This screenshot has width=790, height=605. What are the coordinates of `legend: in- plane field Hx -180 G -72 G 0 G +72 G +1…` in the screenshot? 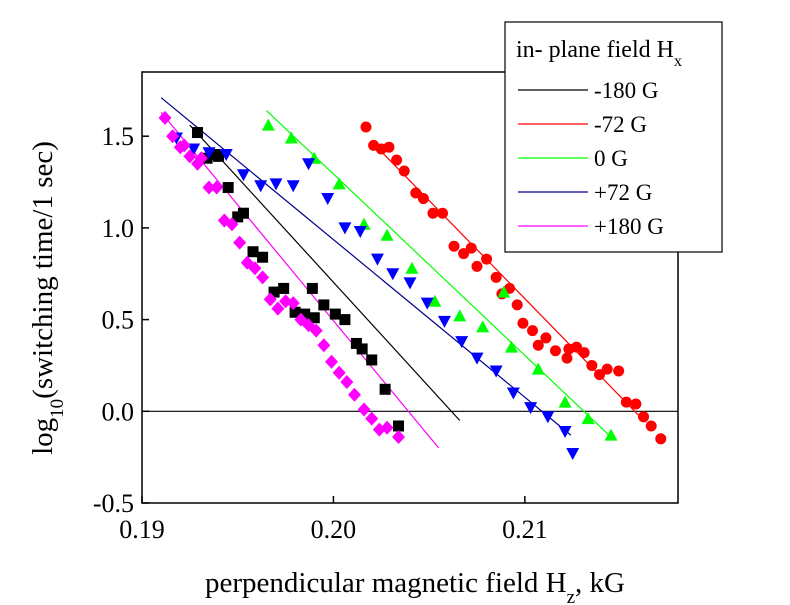 It's located at (613, 137).